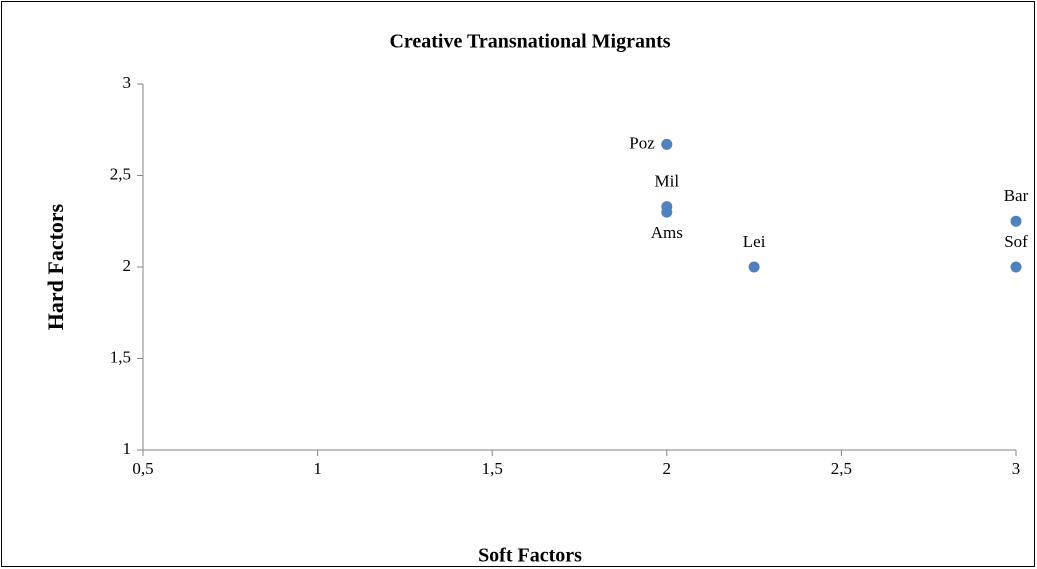  What do you see at coordinates (642, 142) in the screenshot?
I see `point-label: Poz` at bounding box center [642, 142].